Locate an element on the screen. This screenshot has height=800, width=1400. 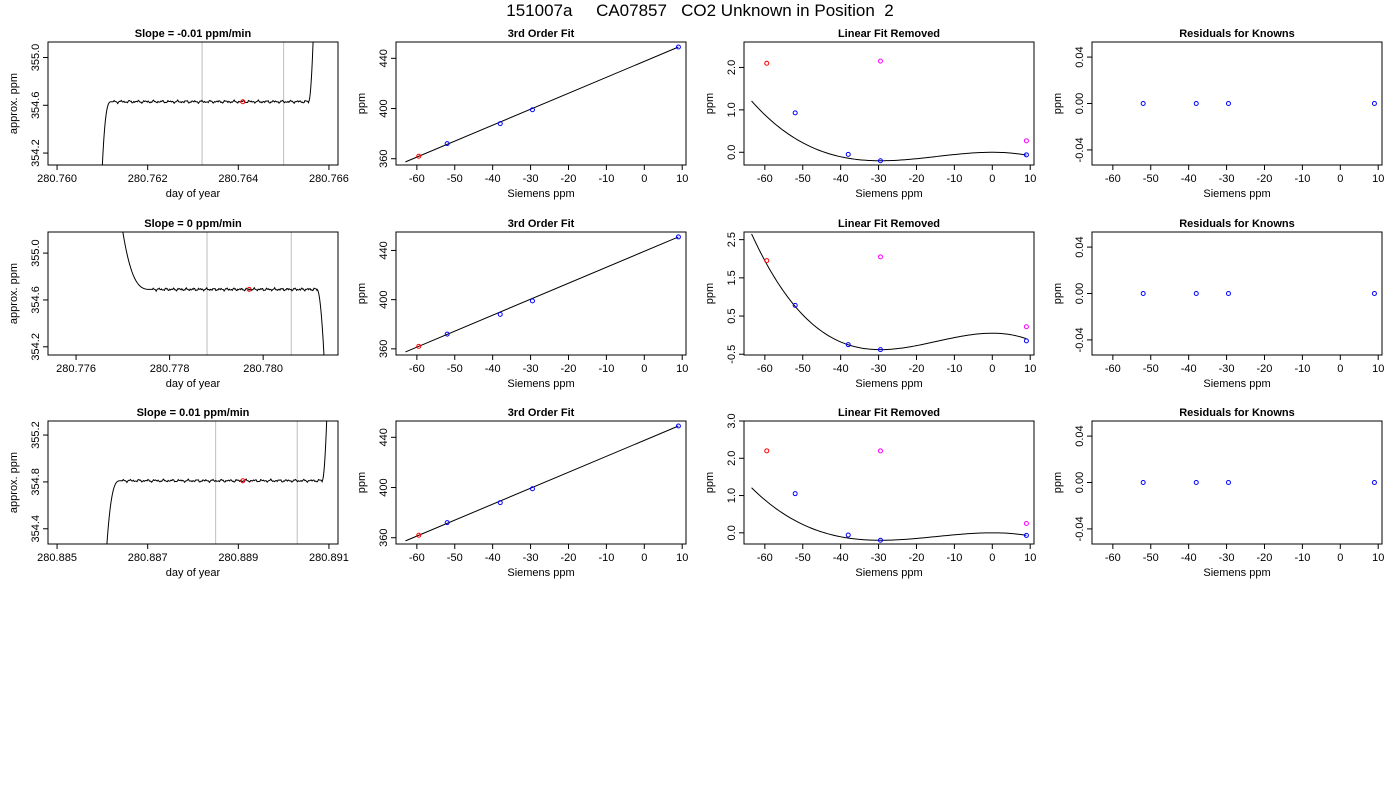
series-line is located at coordinates (223, 293).